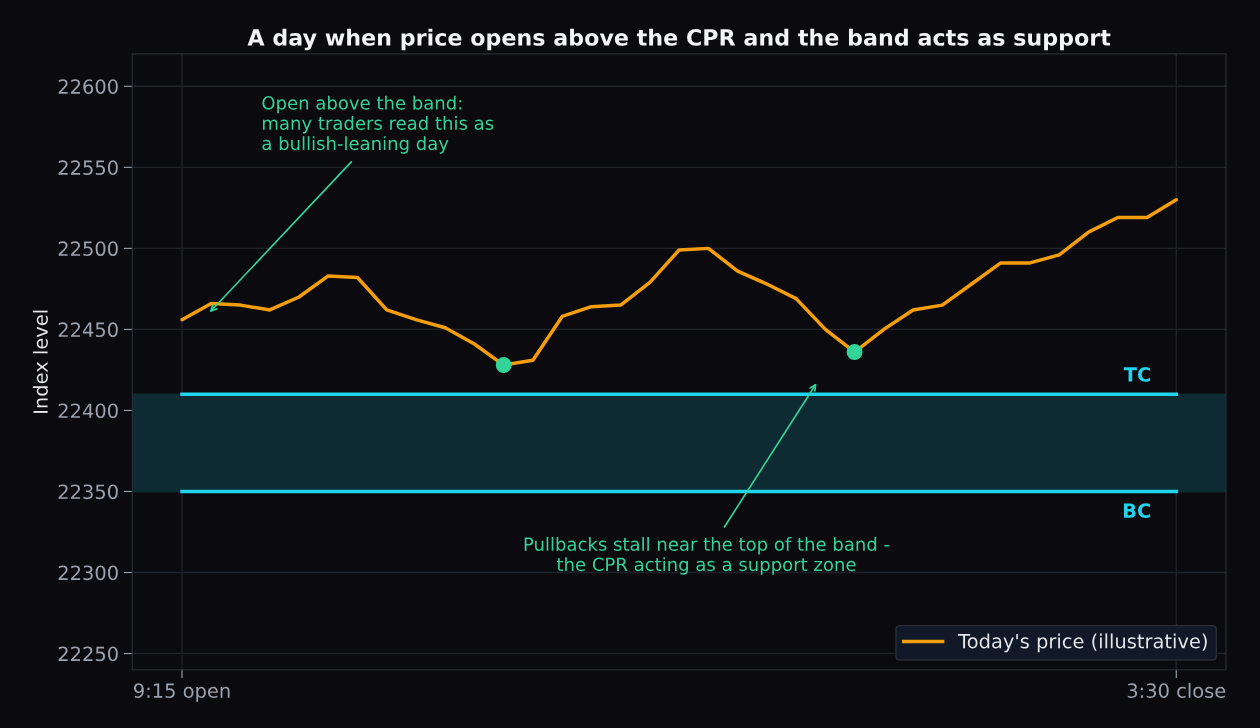 This screenshot has height=728, width=1260. I want to click on y-tick-label: 22450, so click(88, 330).